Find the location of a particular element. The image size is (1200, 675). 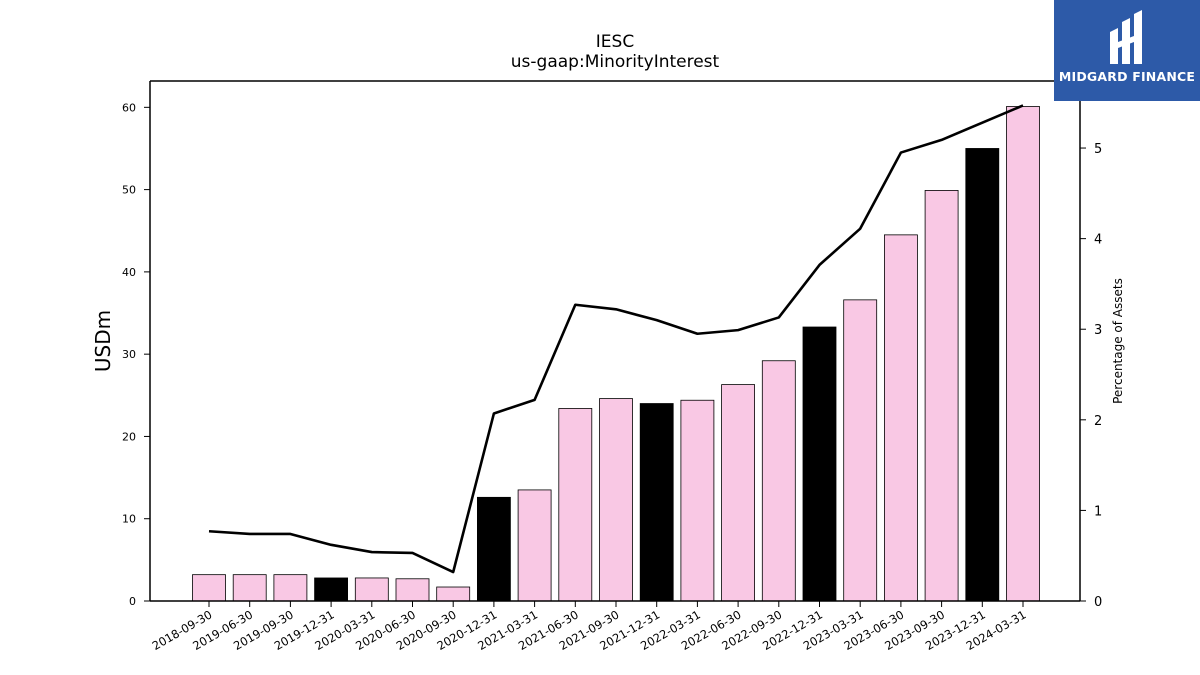

y-tick-label: 0 is located at coordinates (132, 601).